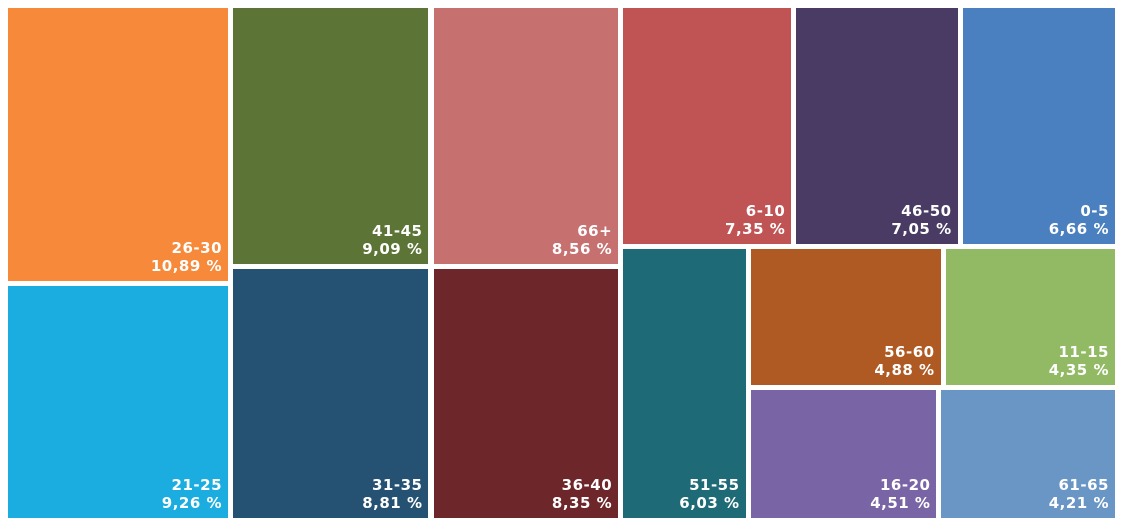 The image size is (1123, 526). I want to click on tile-value-label: 9,26 %, so click(192, 502).